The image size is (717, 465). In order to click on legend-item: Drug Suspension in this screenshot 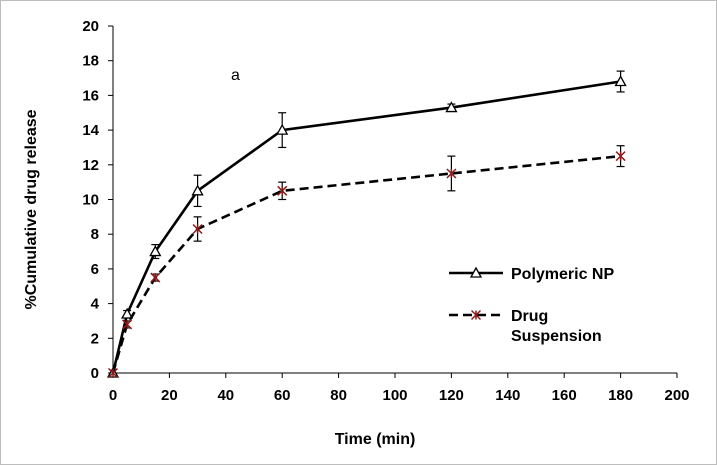, I will do `click(525, 326)`.